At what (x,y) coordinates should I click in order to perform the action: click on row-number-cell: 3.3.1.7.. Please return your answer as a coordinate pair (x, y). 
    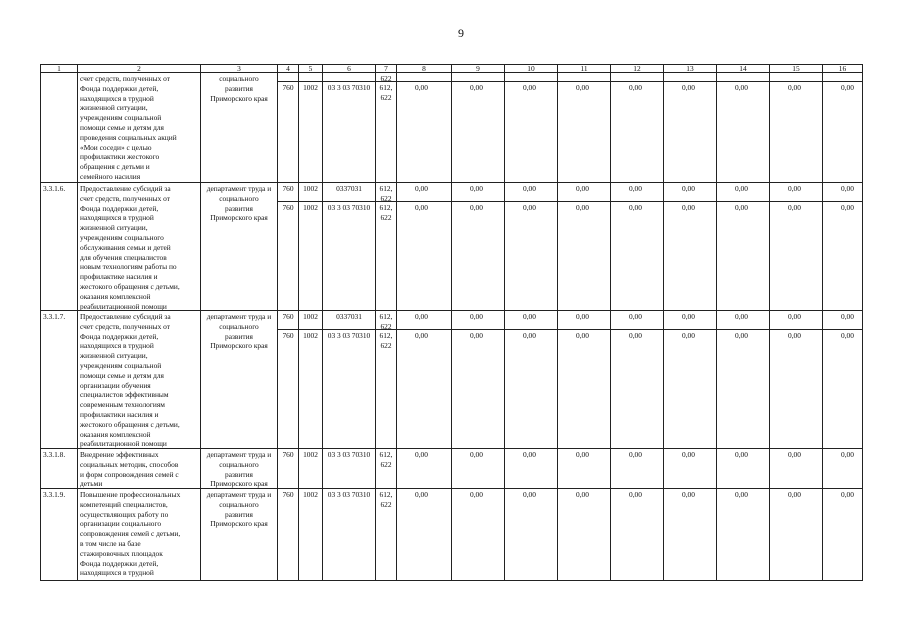
    Looking at the image, I should click on (59, 379).